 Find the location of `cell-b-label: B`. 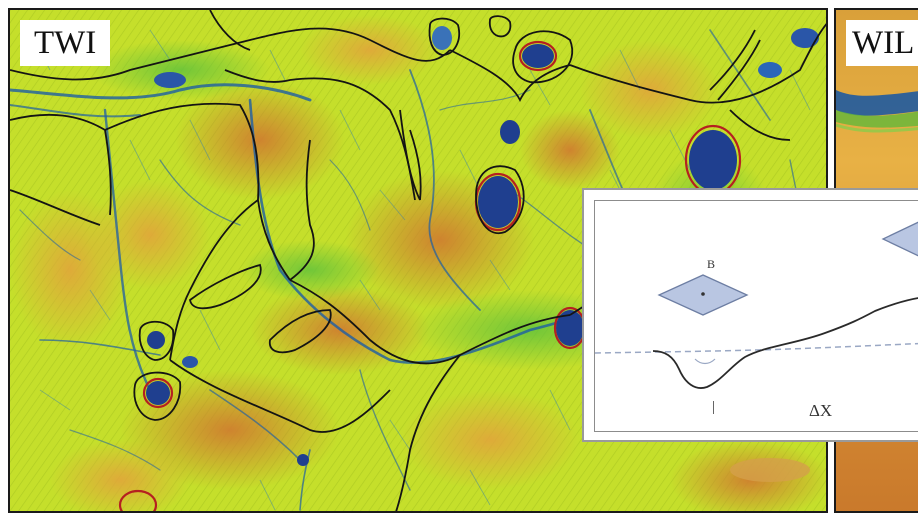

cell-b-label: B is located at coordinates (711, 264).